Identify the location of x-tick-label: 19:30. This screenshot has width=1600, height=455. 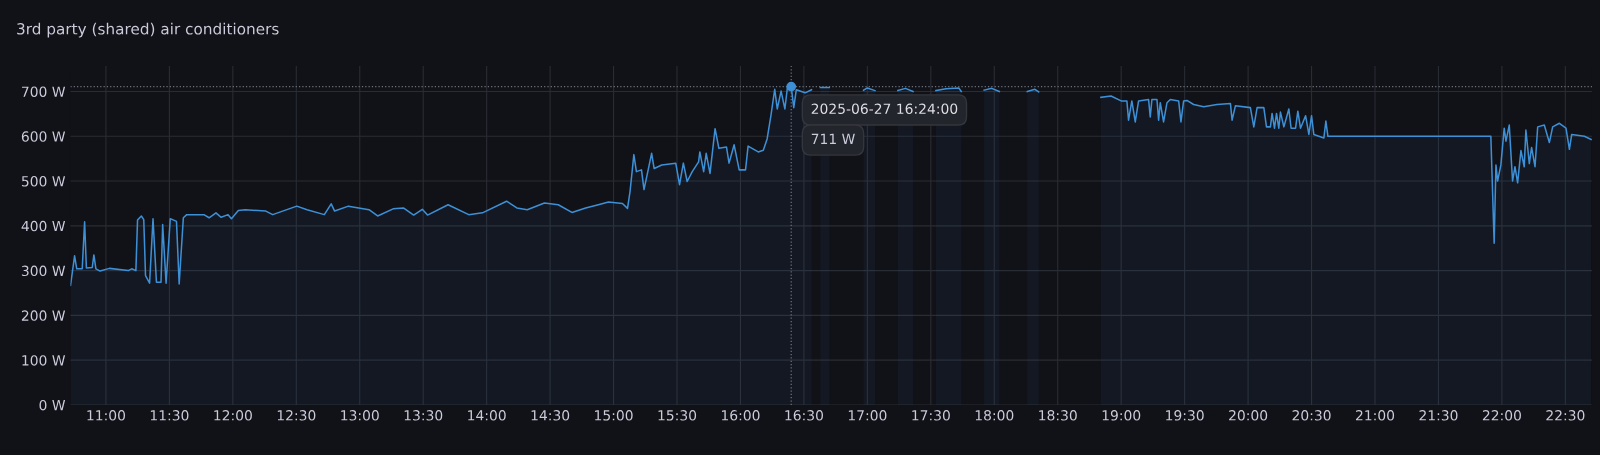
(1185, 415).